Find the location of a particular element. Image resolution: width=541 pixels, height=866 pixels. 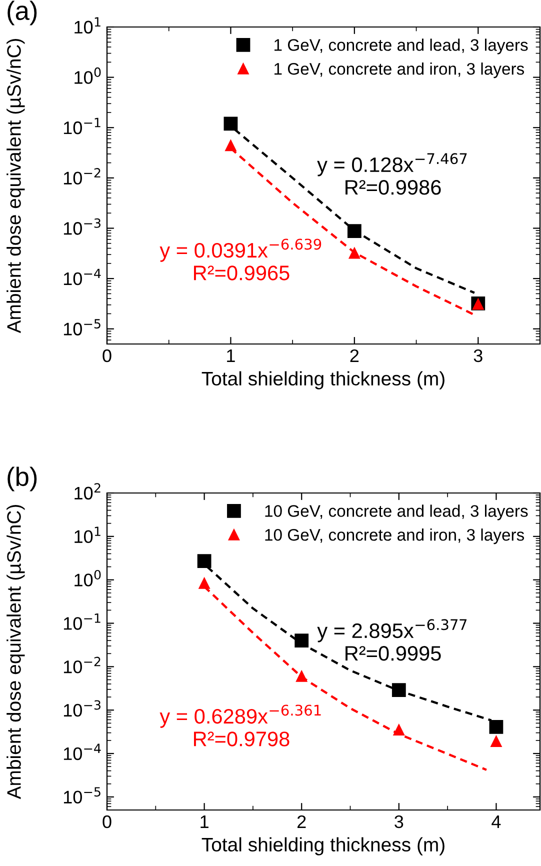

annotation: y = 0.128x$^{−7.467}$ R²=0.9986 is located at coordinates (392, 174).